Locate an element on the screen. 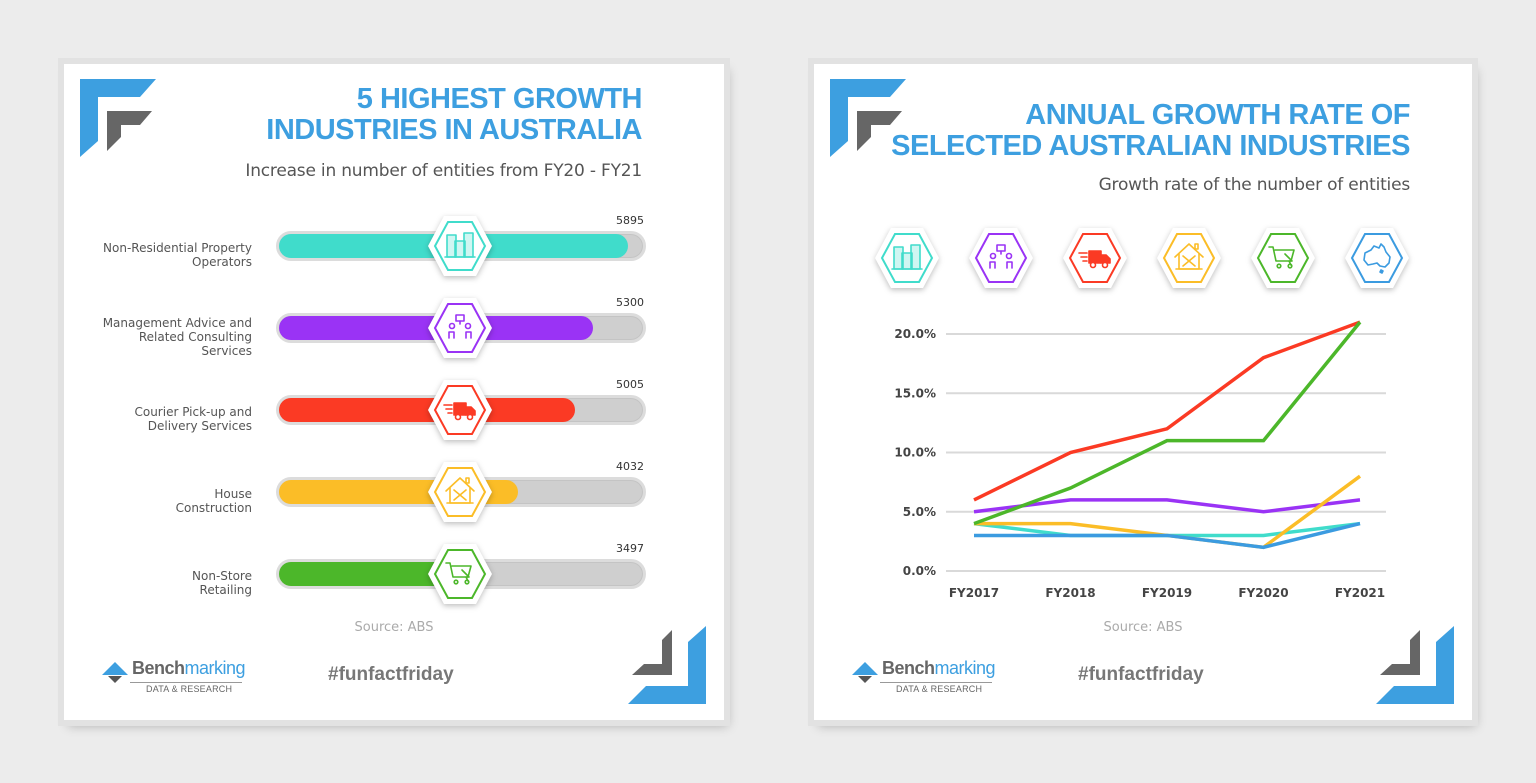 Image resolution: width=1536 pixels, height=783 pixels. y-tick-label: 0.0% is located at coordinates (919, 571).